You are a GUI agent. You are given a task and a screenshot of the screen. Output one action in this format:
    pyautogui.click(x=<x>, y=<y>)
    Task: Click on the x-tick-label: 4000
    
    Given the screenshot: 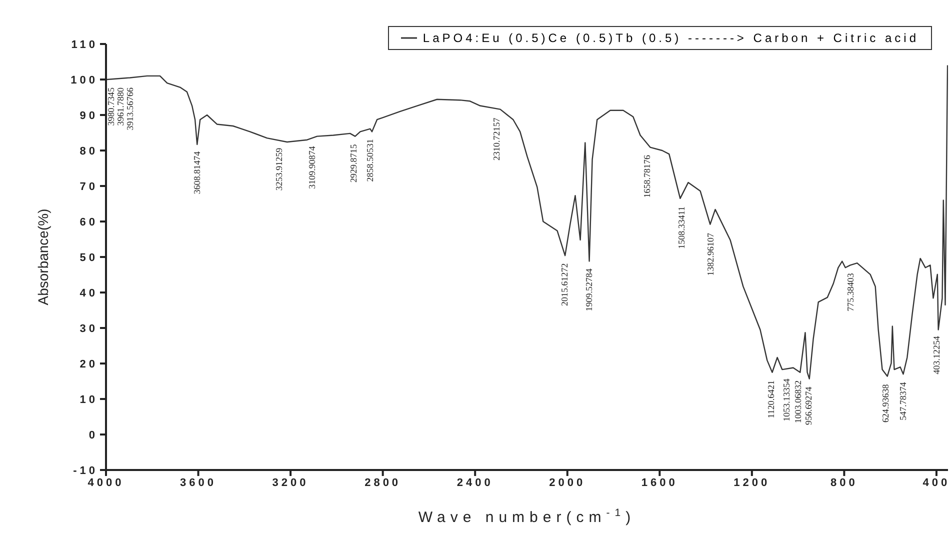 What is the action you would take?
    pyautogui.click(x=106, y=482)
    